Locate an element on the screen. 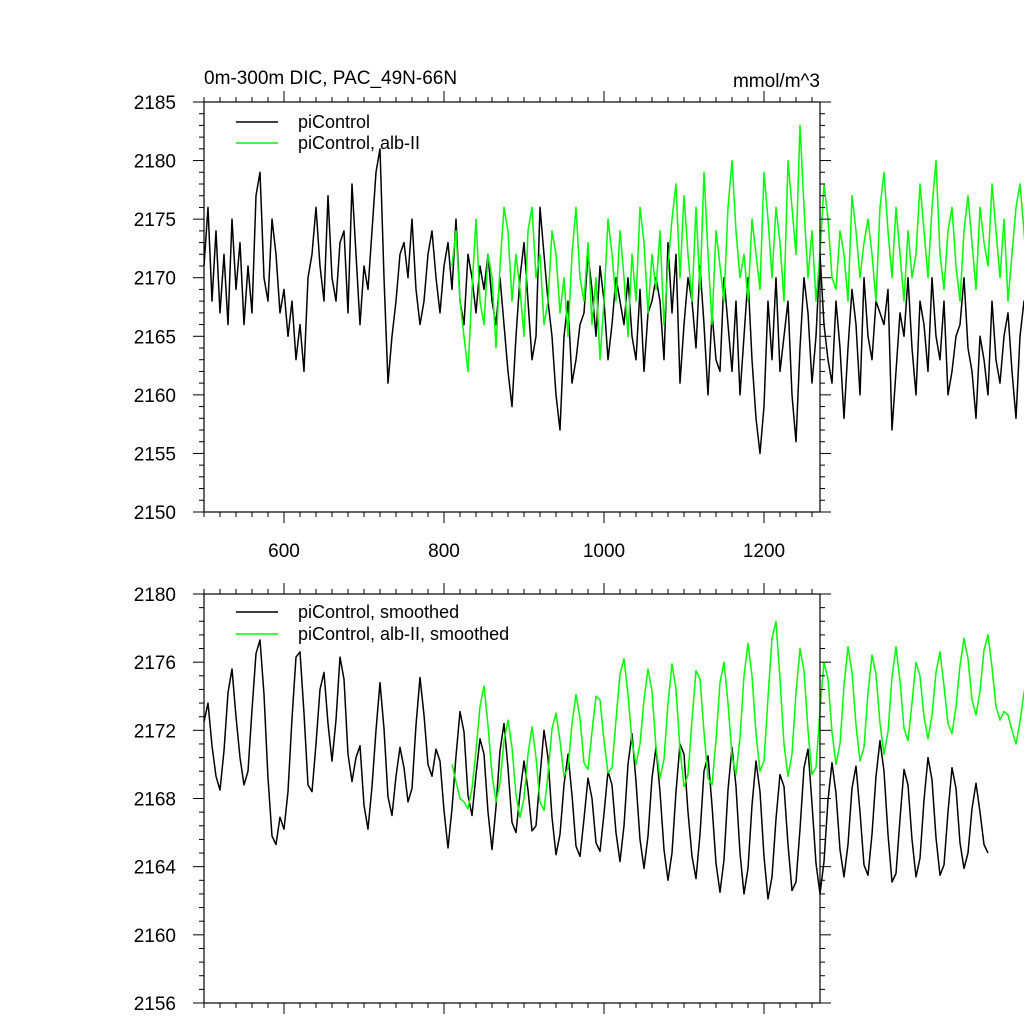 The image size is (1024, 1024). y-tick-label: 2176 is located at coordinates (155, 663).